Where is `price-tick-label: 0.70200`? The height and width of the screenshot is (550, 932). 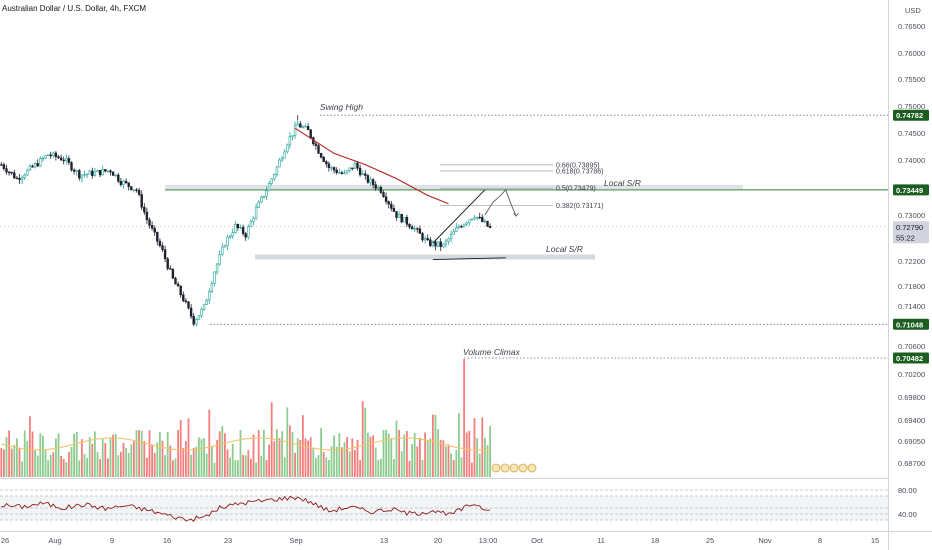
price-tick-label: 0.70200 is located at coordinates (911, 374).